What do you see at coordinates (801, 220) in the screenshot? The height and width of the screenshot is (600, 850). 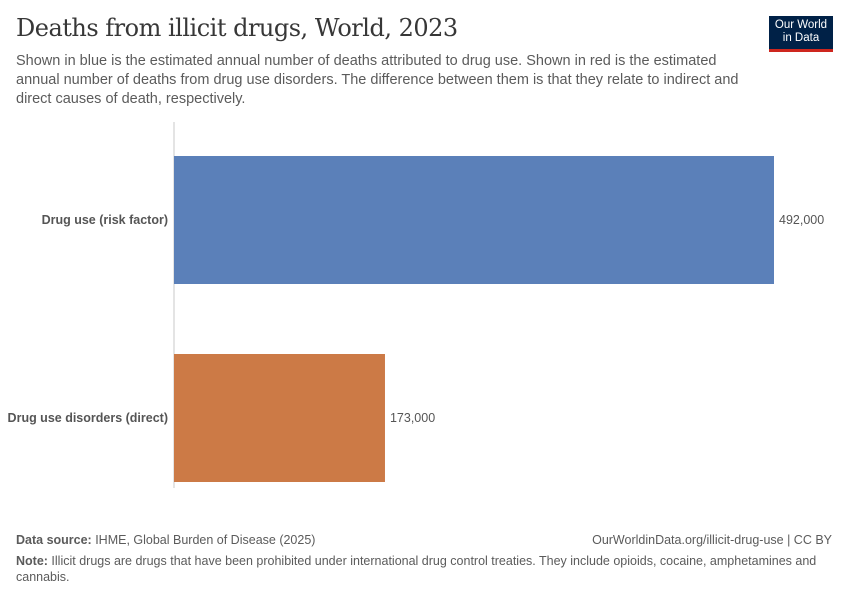 I see `data-label: 492,000` at bounding box center [801, 220].